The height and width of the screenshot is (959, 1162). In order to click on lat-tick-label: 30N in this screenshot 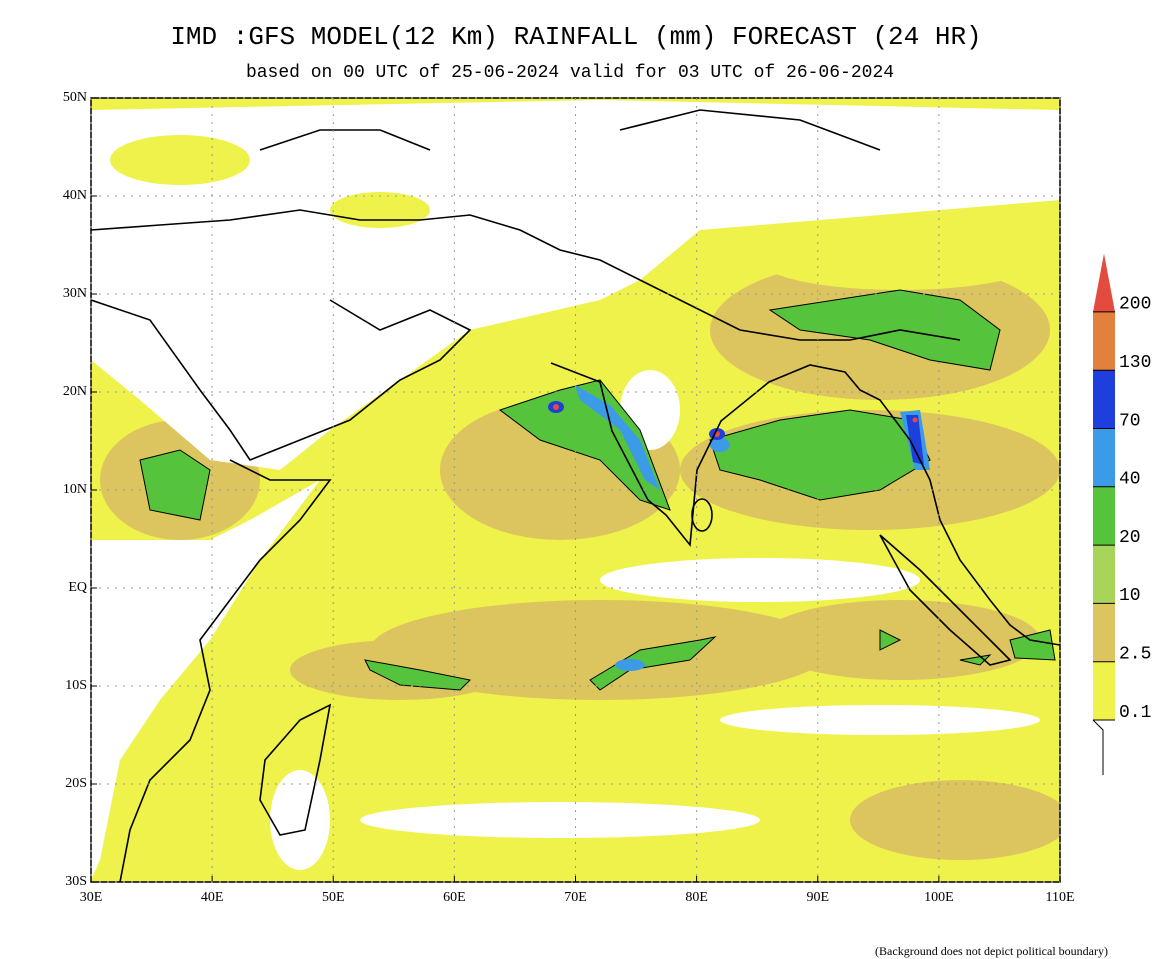, I will do `click(75, 293)`.